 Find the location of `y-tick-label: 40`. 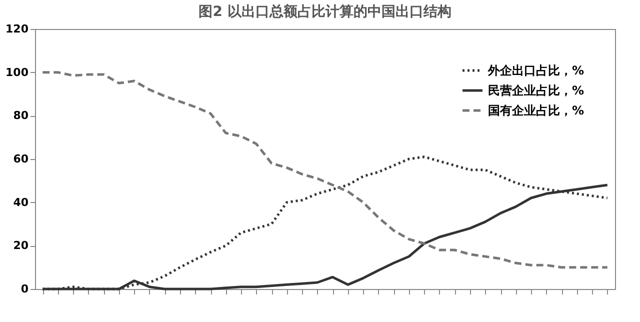

y-tick-label: 40 is located at coordinates (21, 202).